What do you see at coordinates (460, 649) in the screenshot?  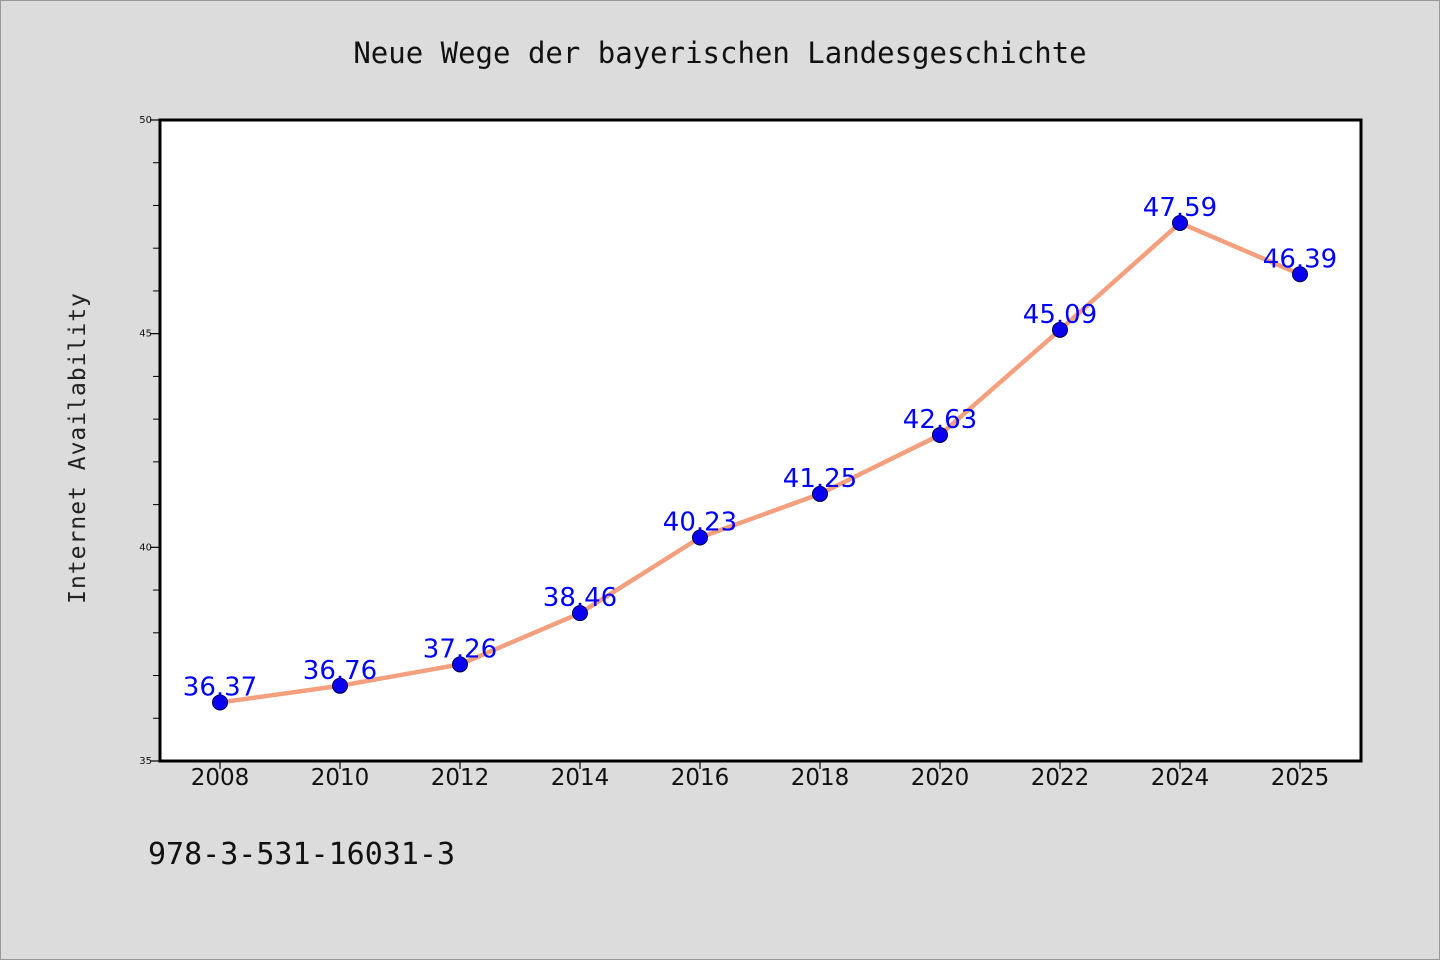 I see `data-label: 37.26` at bounding box center [460, 649].